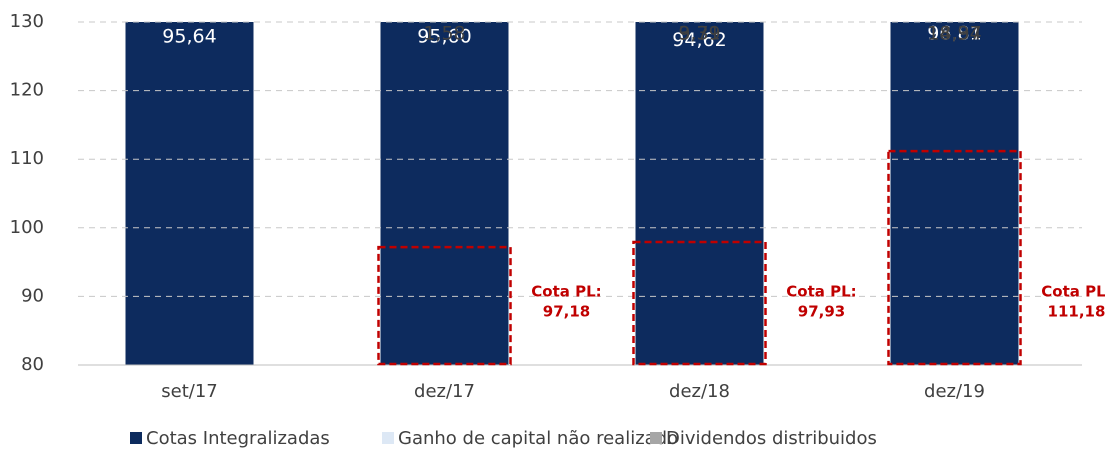 Image resolution: width=1105 pixels, height=455 pixels. I want to click on x-tick-label: dez/19, so click(954, 391).